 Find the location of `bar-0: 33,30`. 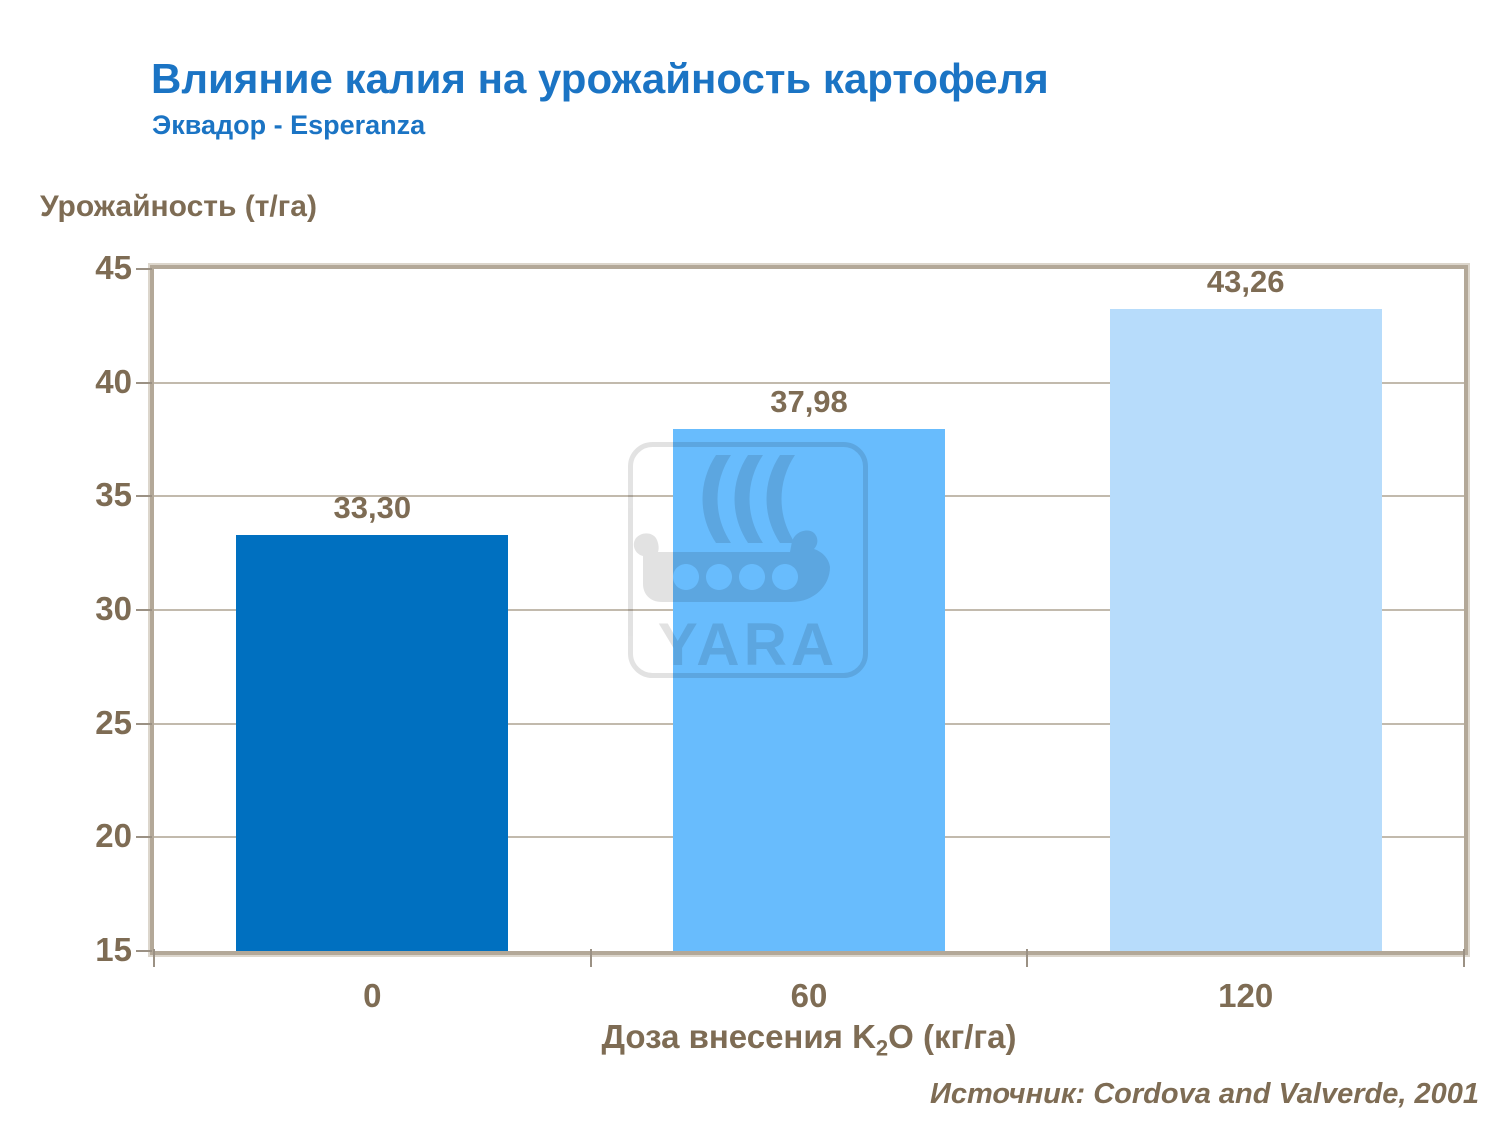

bar-0: 33,30 is located at coordinates (372, 720).